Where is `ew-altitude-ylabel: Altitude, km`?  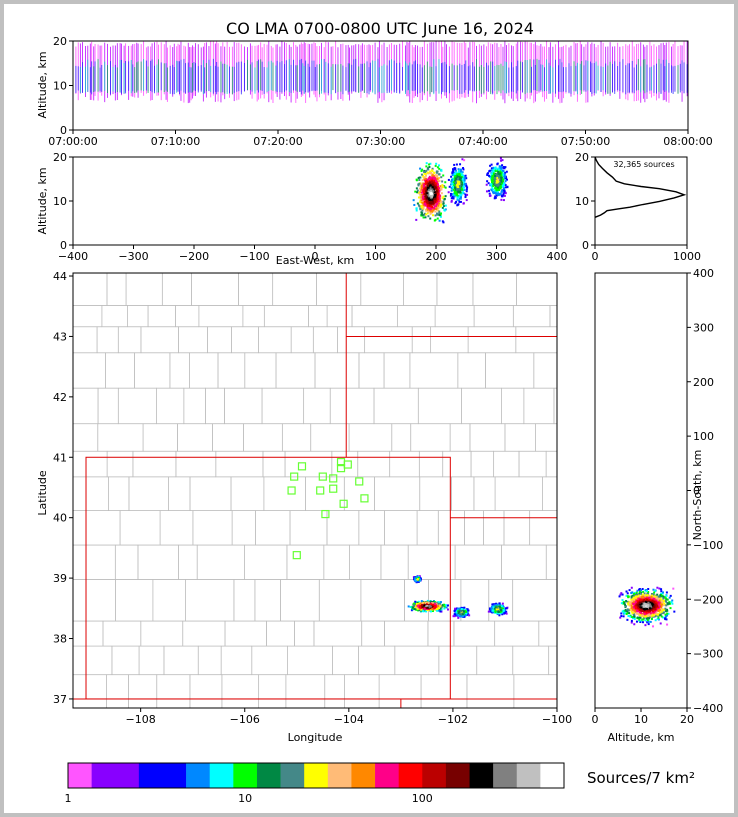 ew-altitude-ylabel: Altitude, km is located at coordinates (42, 200).